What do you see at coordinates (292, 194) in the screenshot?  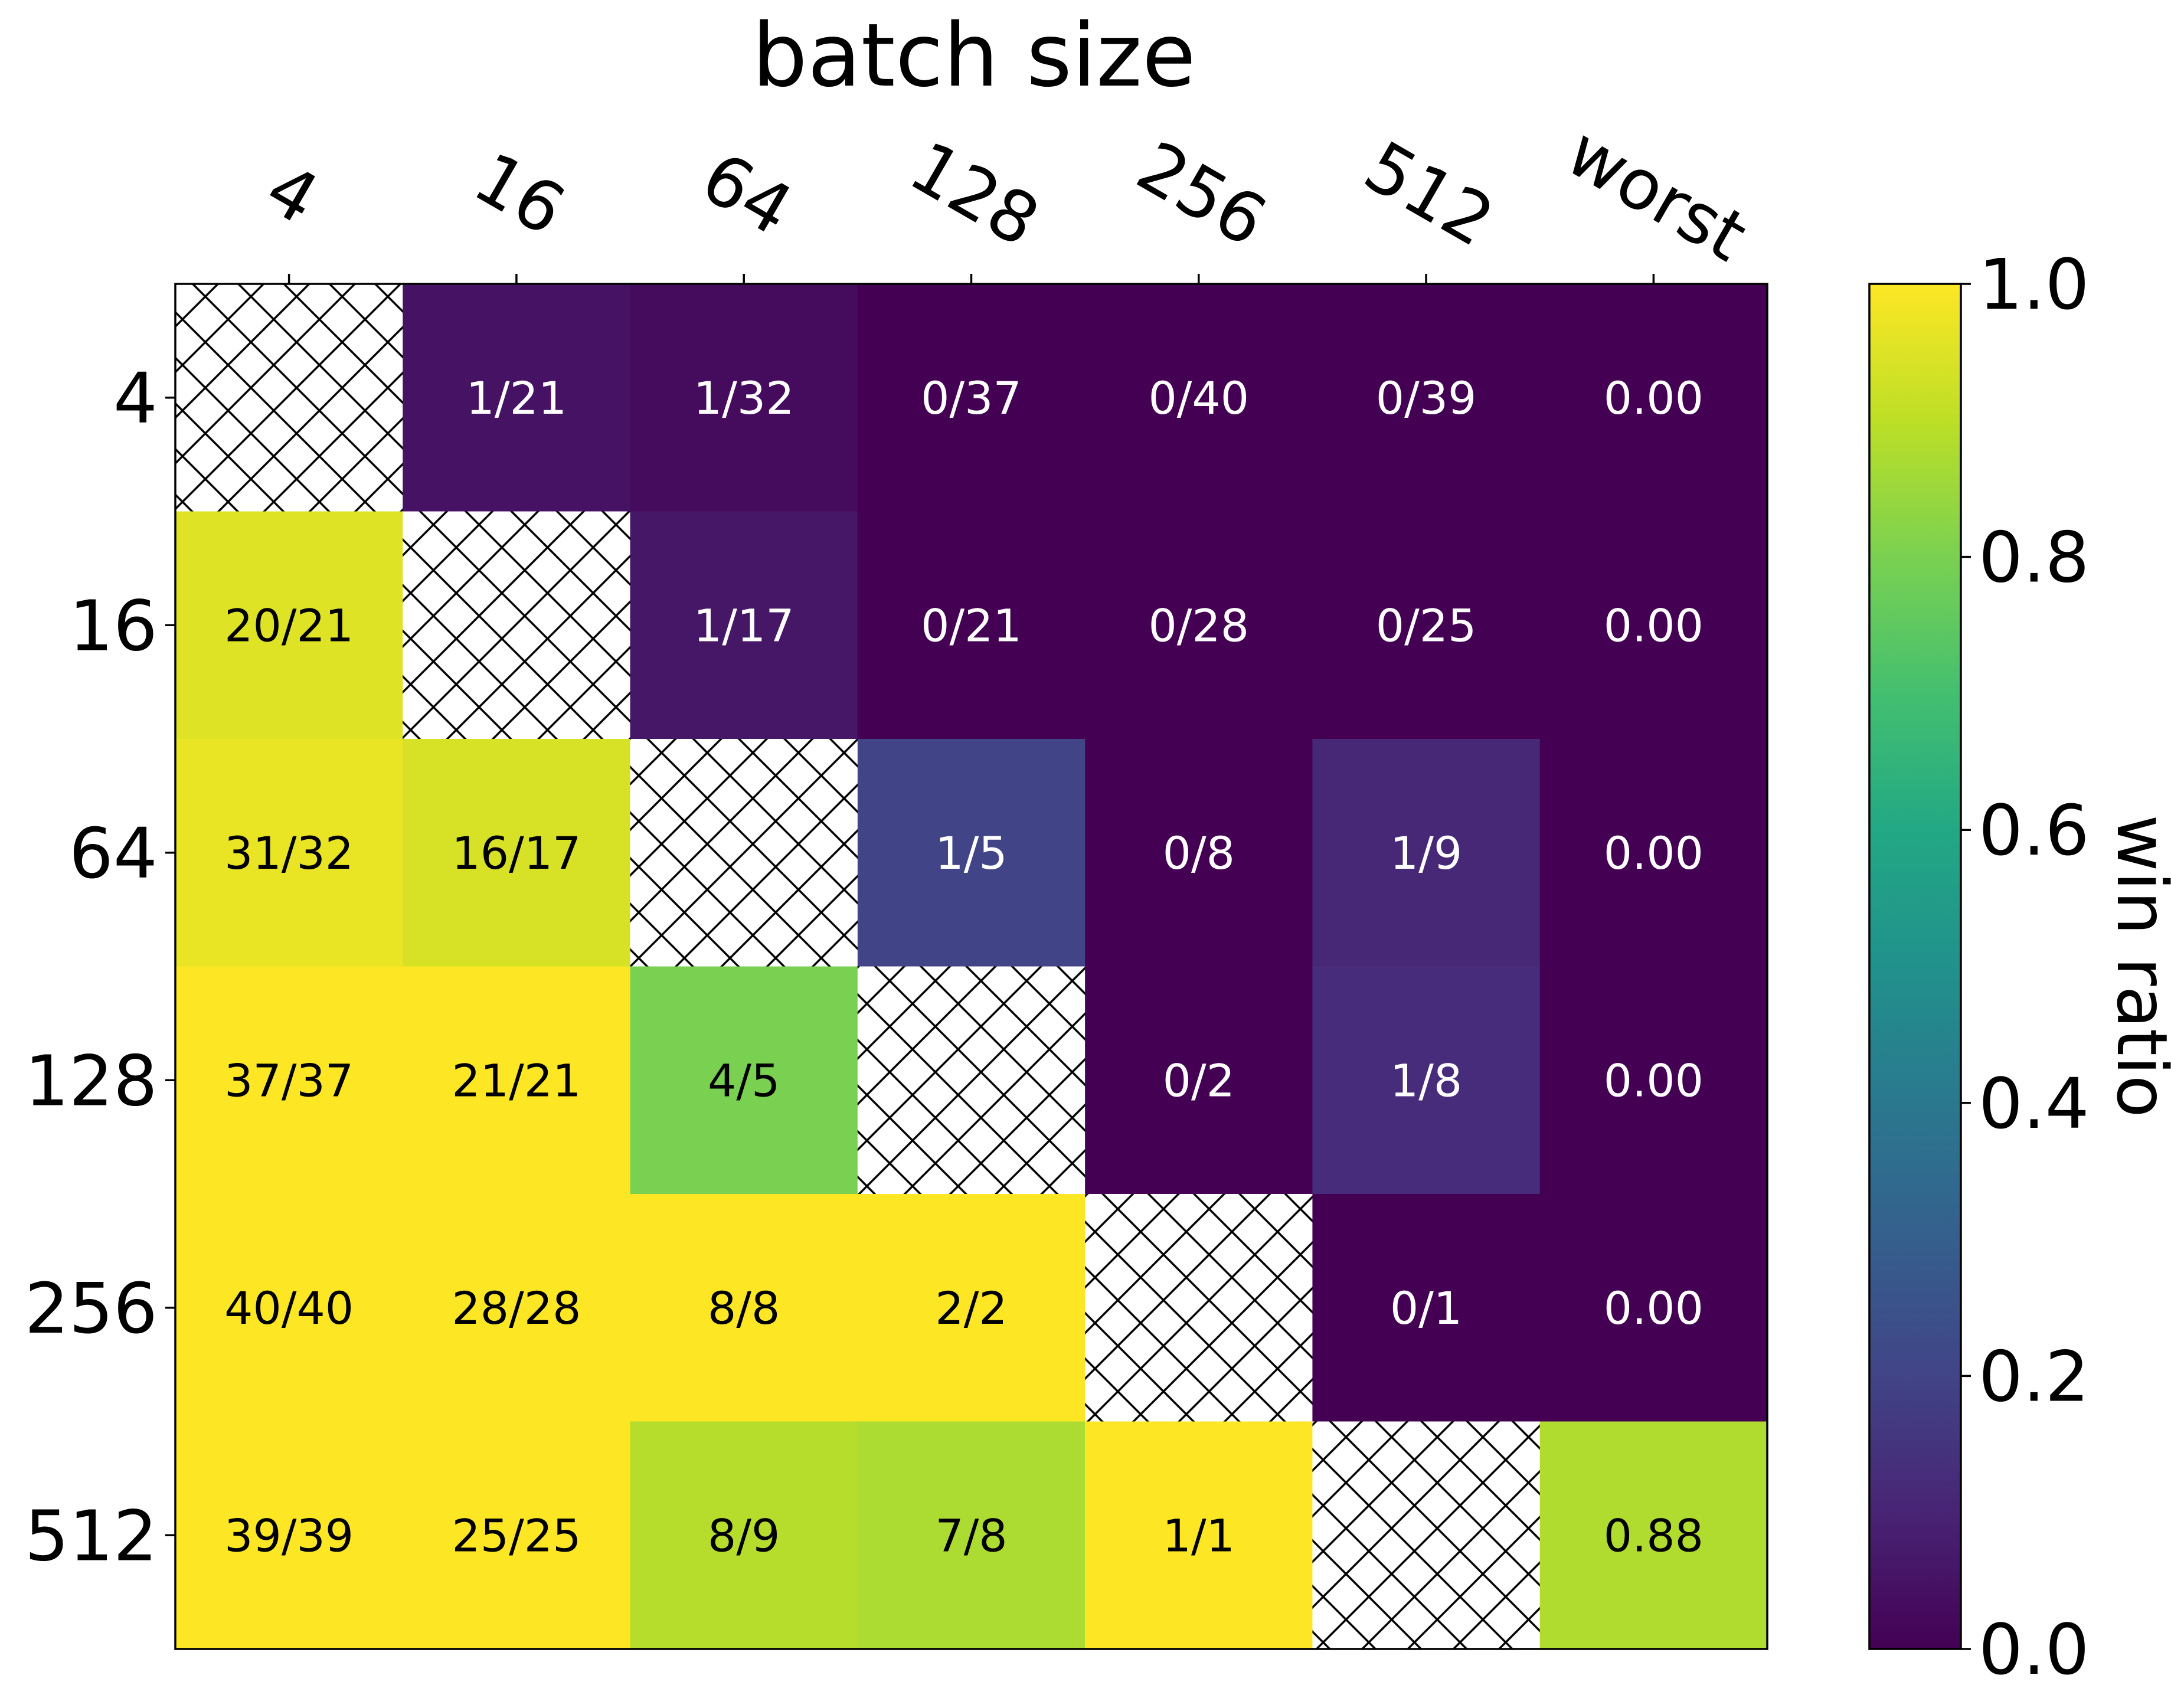 I see `x-tick-label: 4` at bounding box center [292, 194].